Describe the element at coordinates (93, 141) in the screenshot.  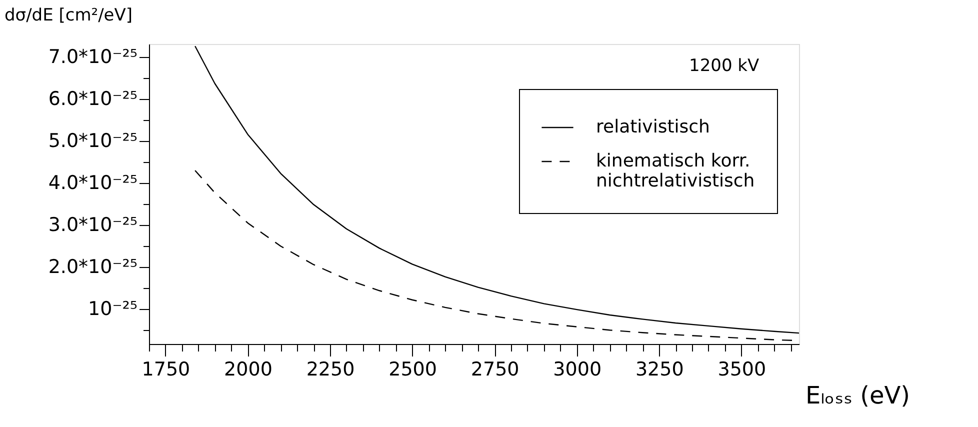
I see `y-tick-label: 5.0*10⁻²⁵` at that location.